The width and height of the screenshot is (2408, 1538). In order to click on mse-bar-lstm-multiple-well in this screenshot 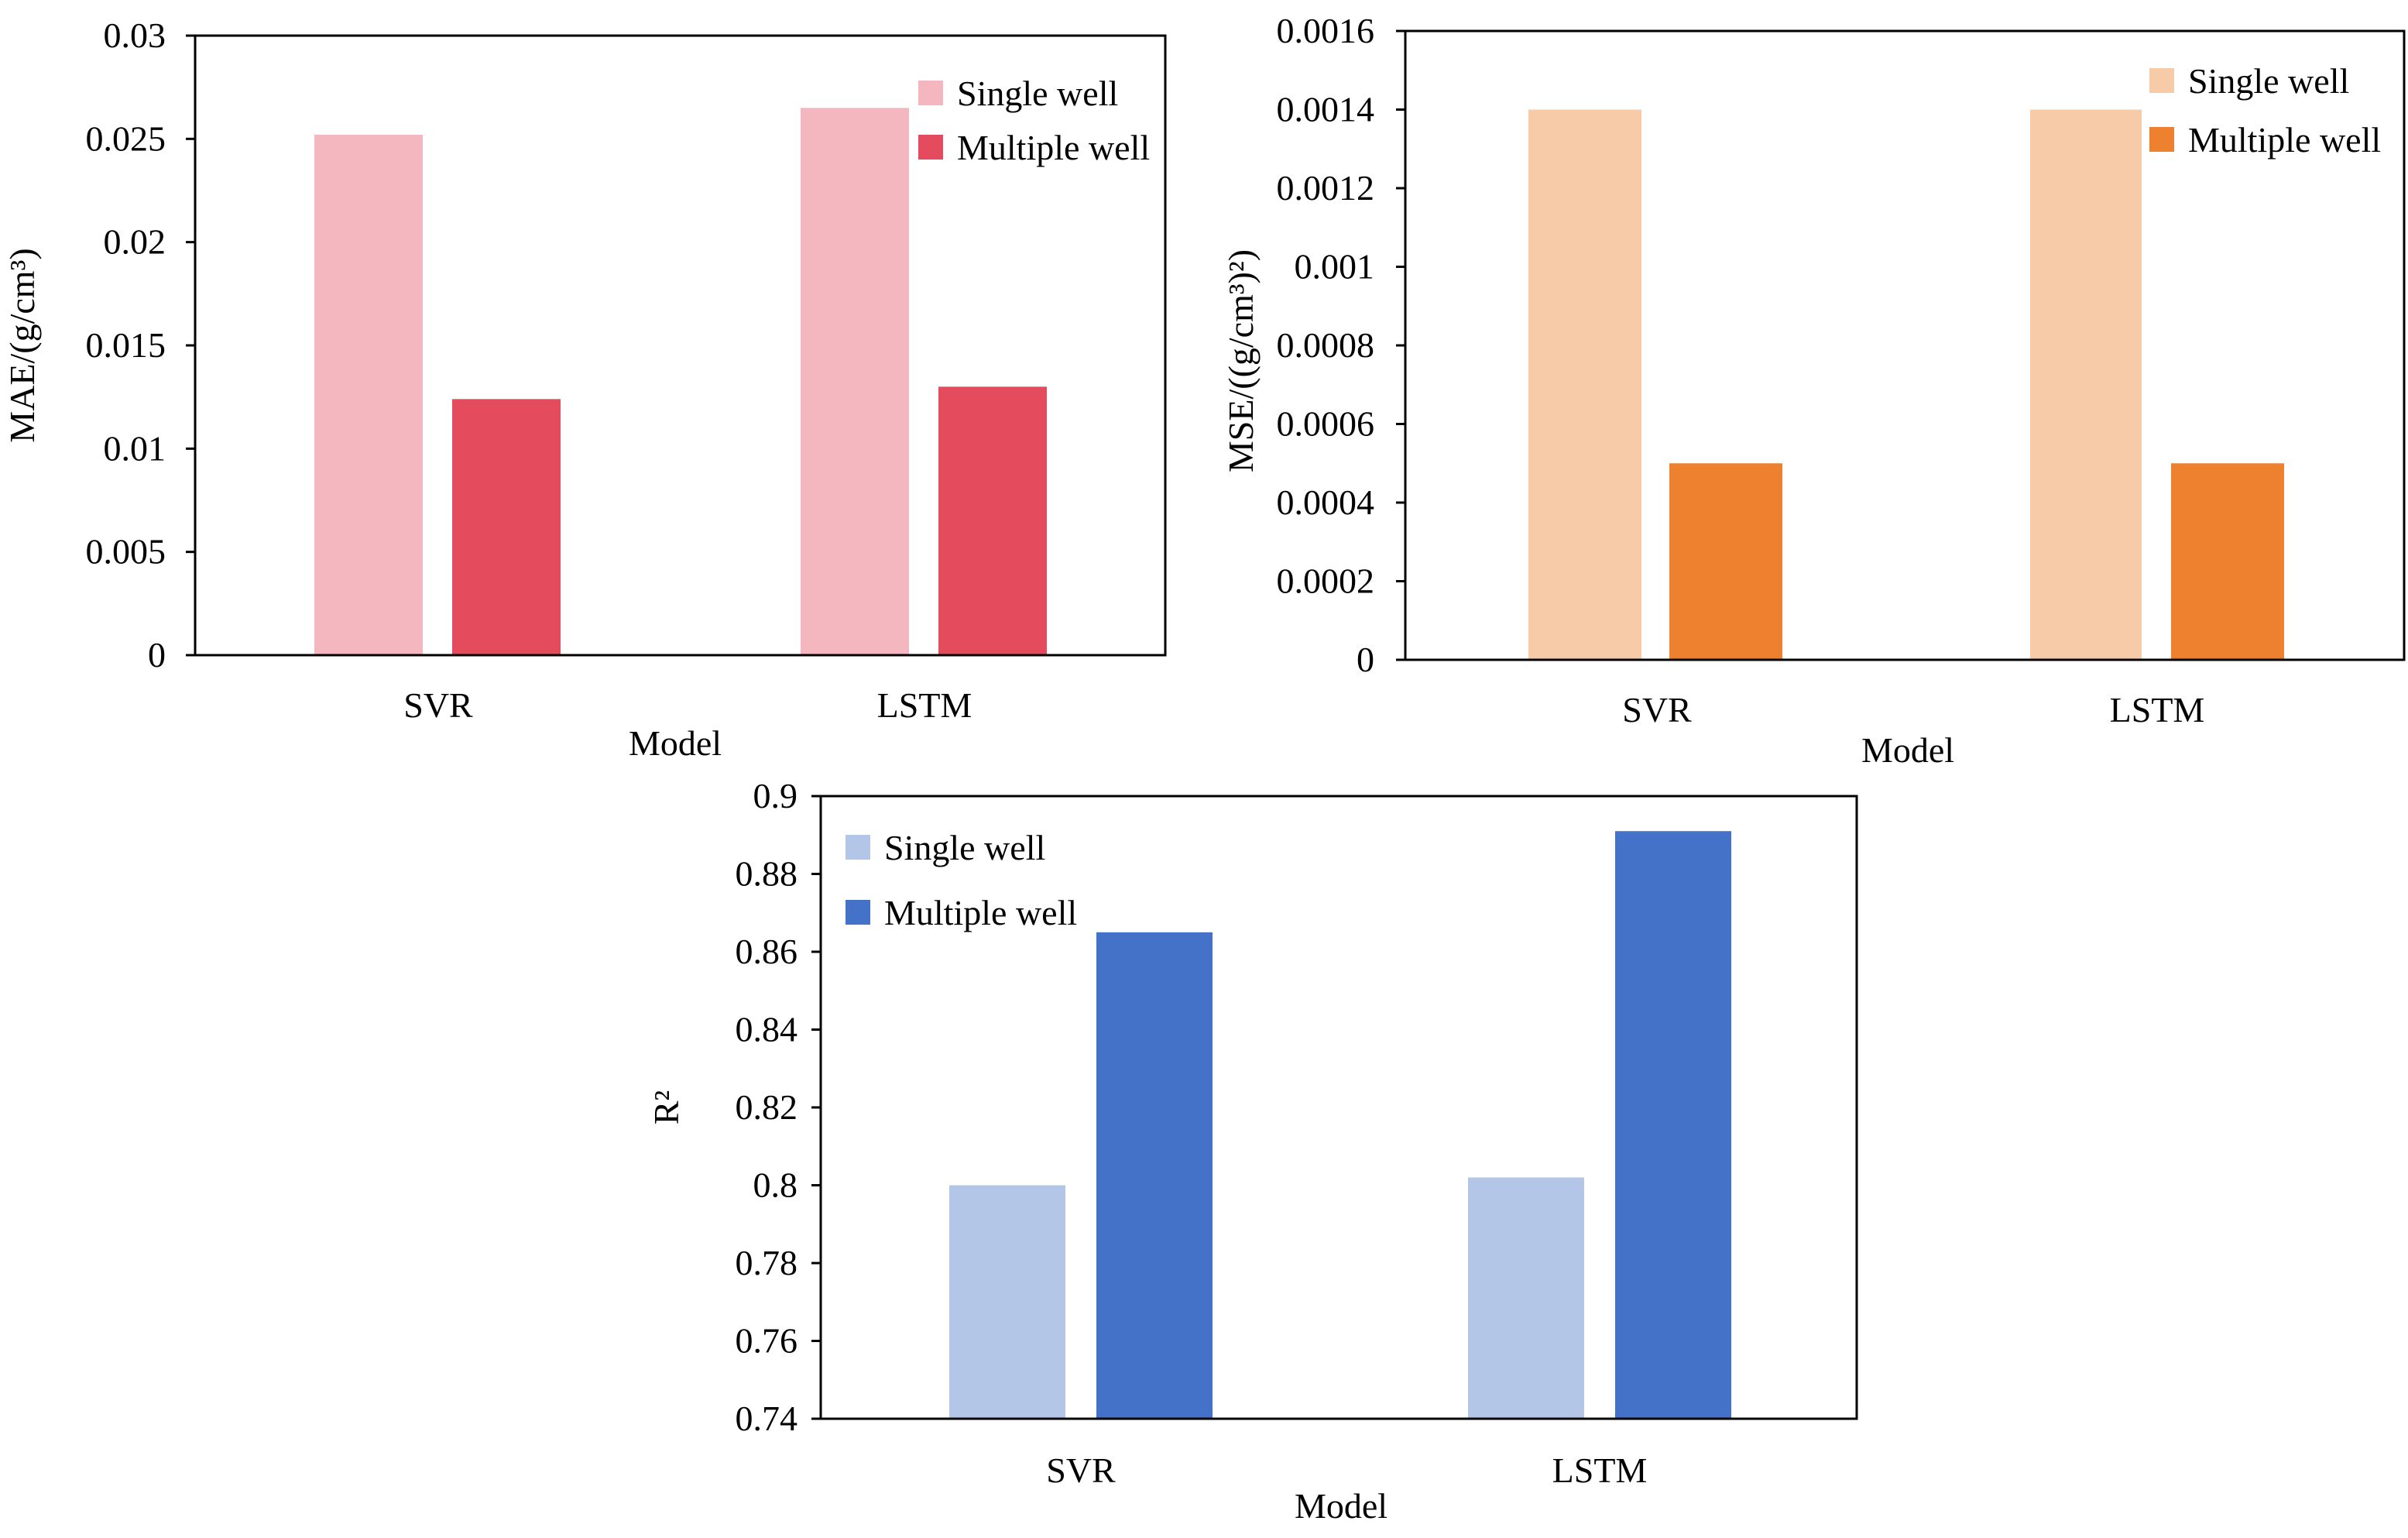, I will do `click(2227, 561)`.